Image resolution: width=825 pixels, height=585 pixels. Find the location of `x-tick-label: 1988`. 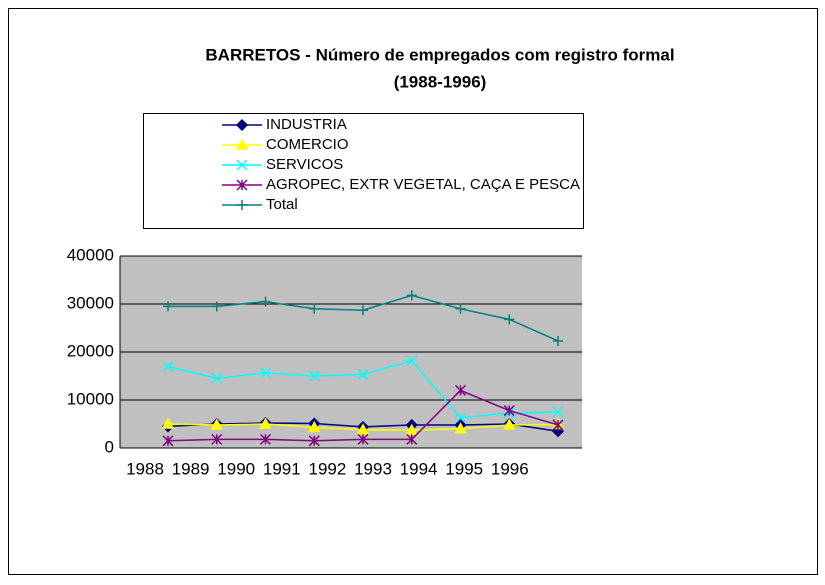

x-tick-label: 1988 is located at coordinates (145, 468).